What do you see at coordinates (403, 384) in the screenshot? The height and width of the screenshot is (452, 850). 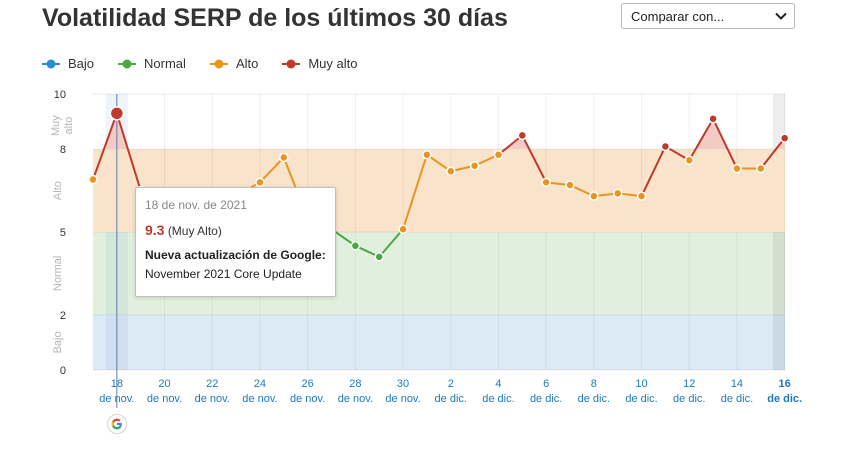 I see `x-tick-day: 30` at bounding box center [403, 384].